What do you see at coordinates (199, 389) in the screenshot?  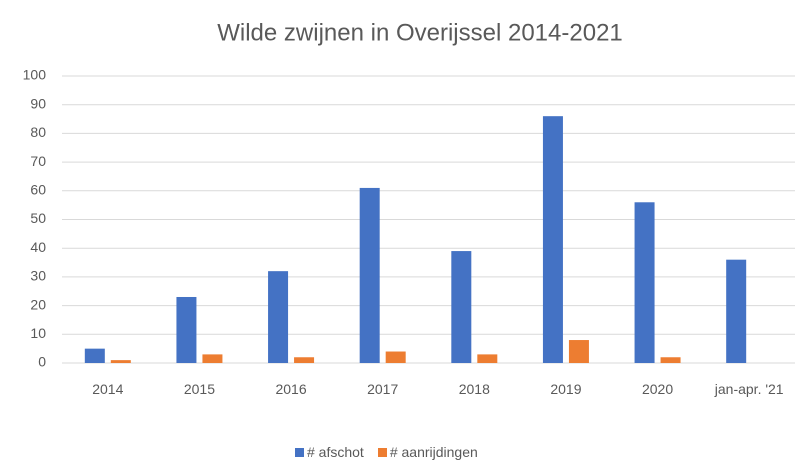 I see `x-tick-label: 2015` at bounding box center [199, 389].